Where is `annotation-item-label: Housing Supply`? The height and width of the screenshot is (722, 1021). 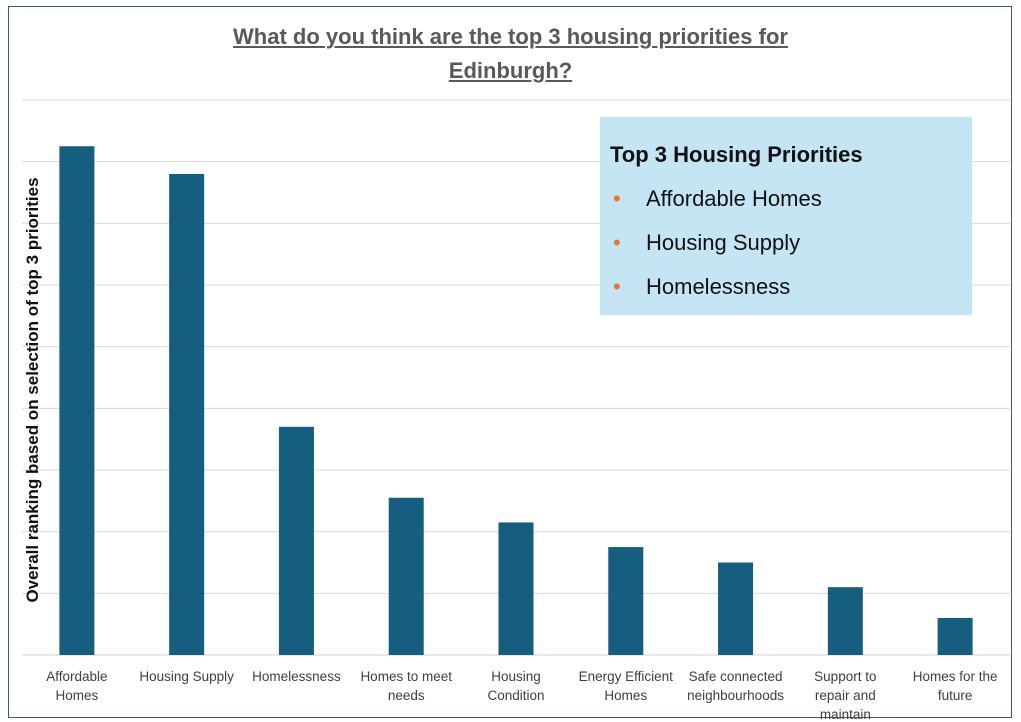
annotation-item-label: Housing Supply is located at coordinates (723, 242).